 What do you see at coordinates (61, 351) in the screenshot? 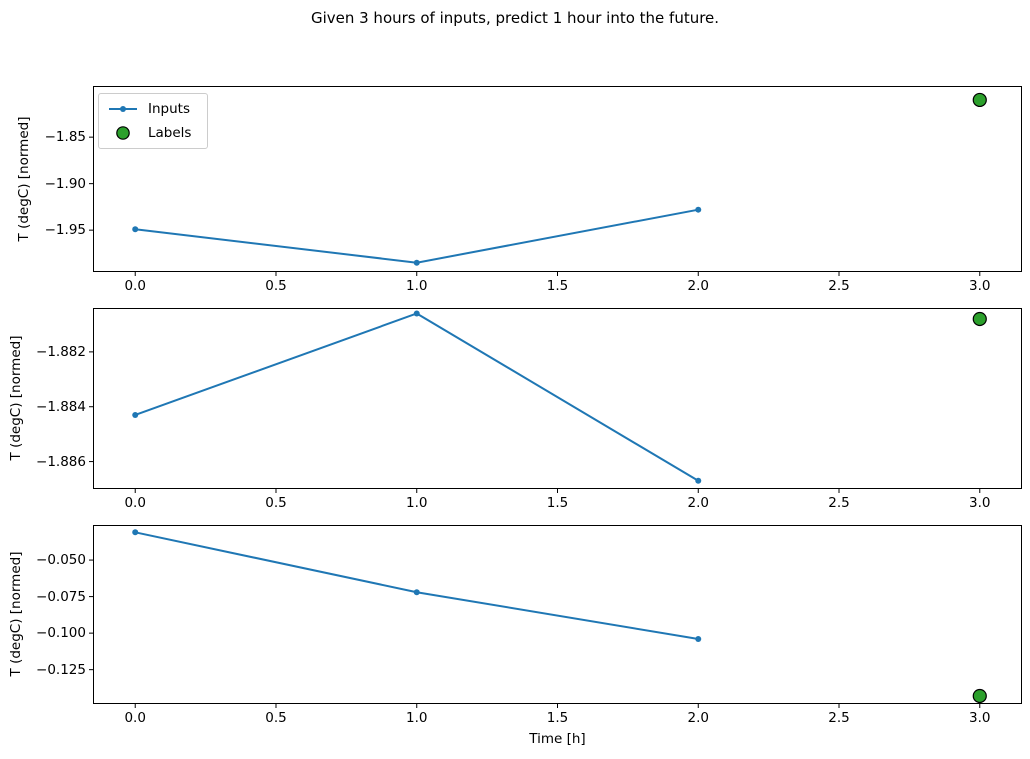
I see `y-tick-label: −1.882` at bounding box center [61, 351].